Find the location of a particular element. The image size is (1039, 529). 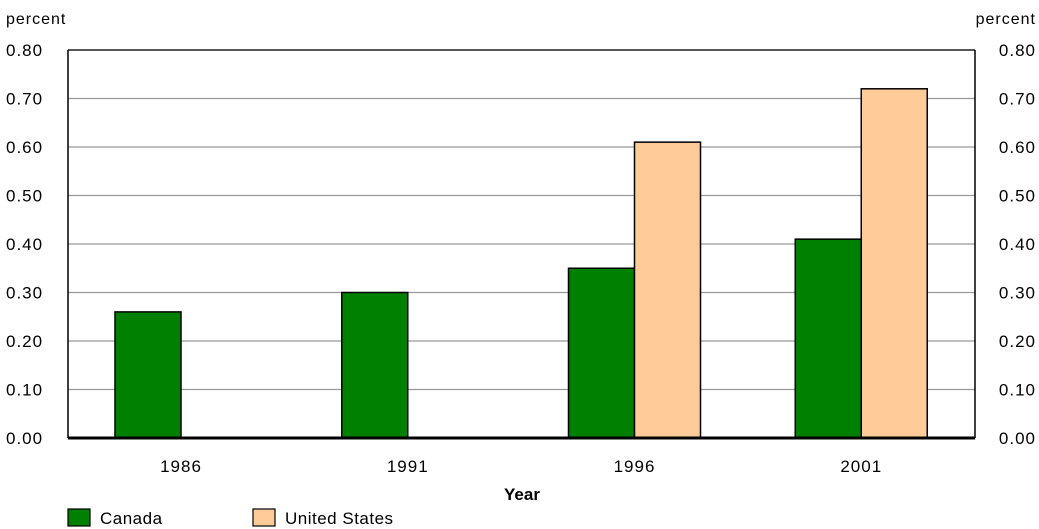

y-tick-label-right: 0.70 is located at coordinates (1017, 99).